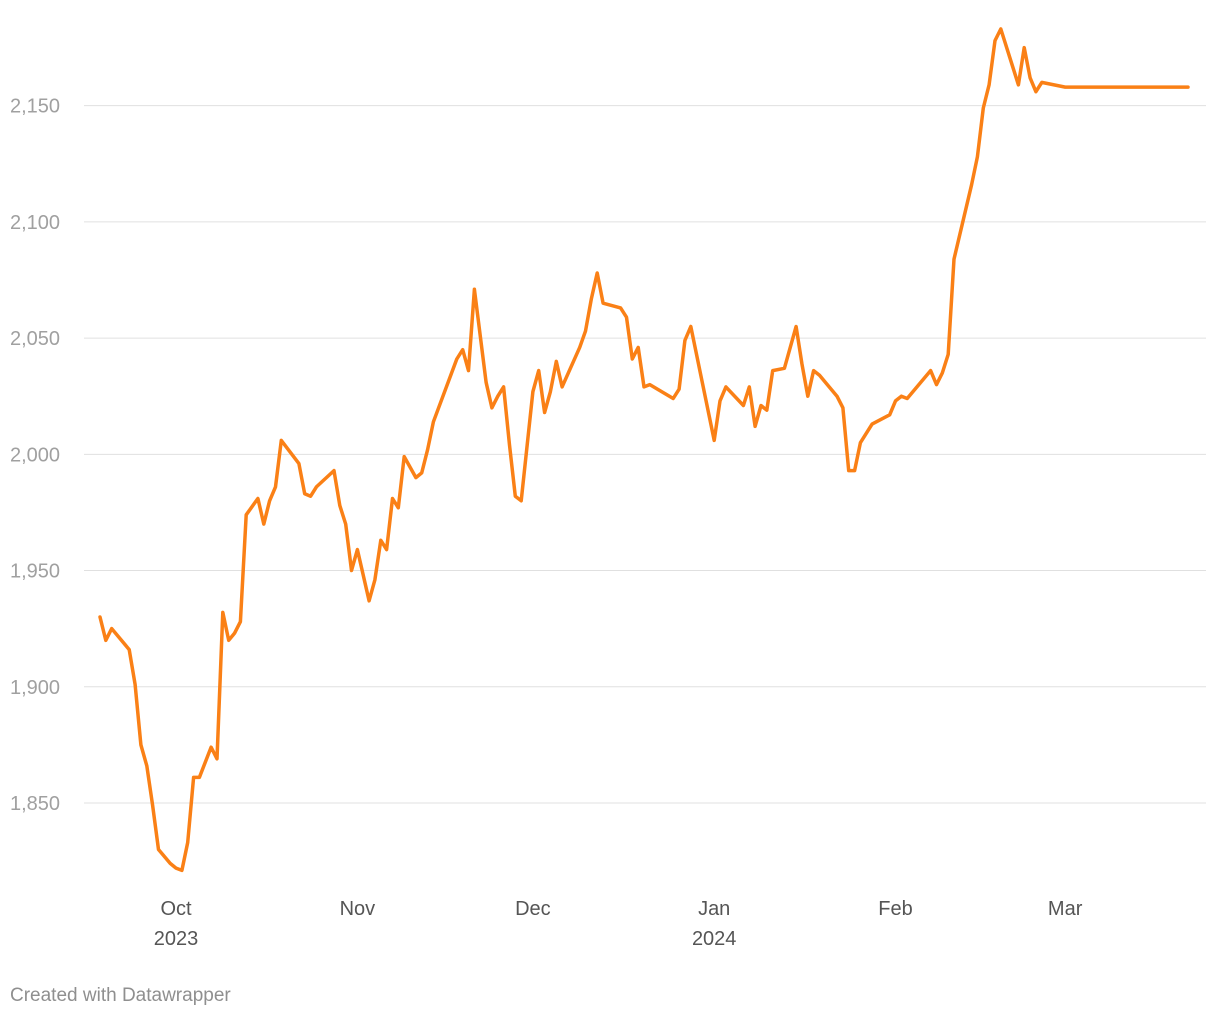 Image resolution: width=1220 pixels, height=1020 pixels. I want to click on credit-text: Created with Datawrapper, so click(120, 995).